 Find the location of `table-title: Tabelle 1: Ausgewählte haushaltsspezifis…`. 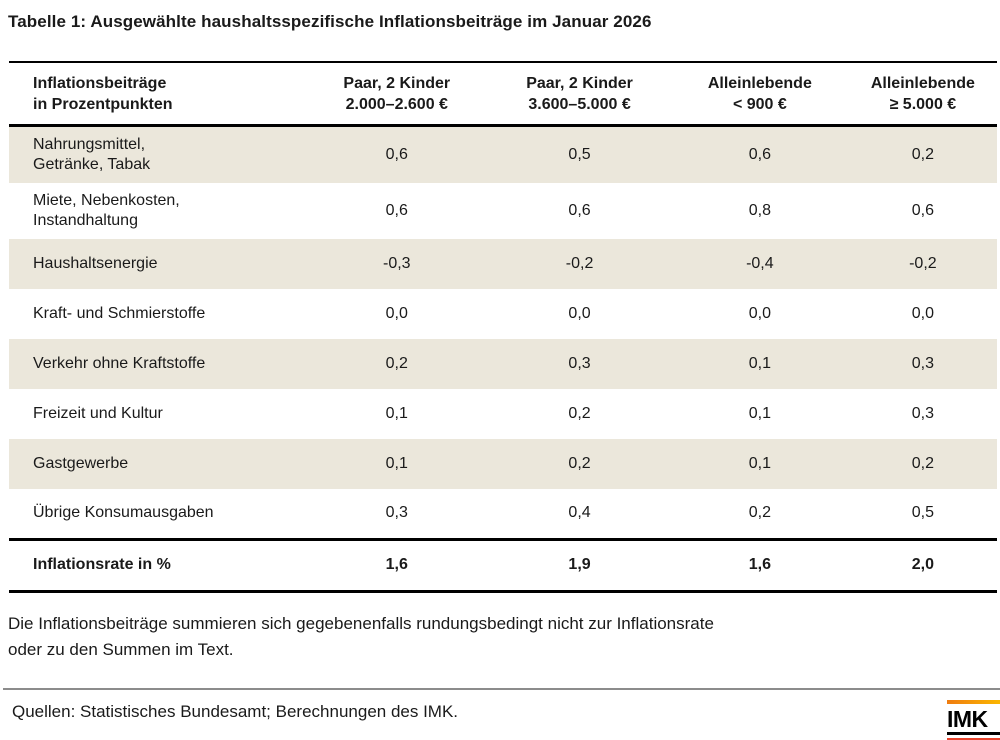

table-title: Tabelle 1: Ausgewählte haushaltsspezifis… is located at coordinates (330, 21).